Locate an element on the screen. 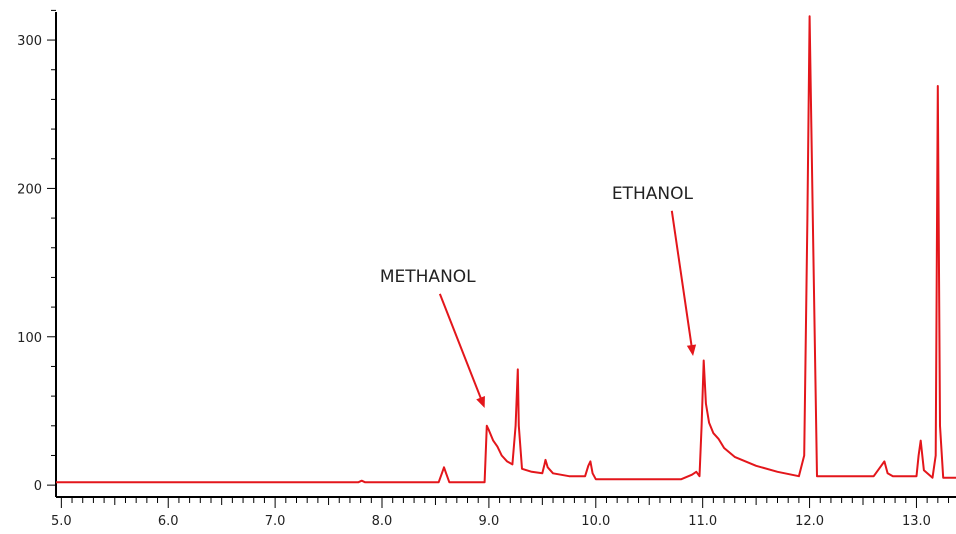 The image size is (956, 534). y-tick-label: 100 is located at coordinates (29, 338).